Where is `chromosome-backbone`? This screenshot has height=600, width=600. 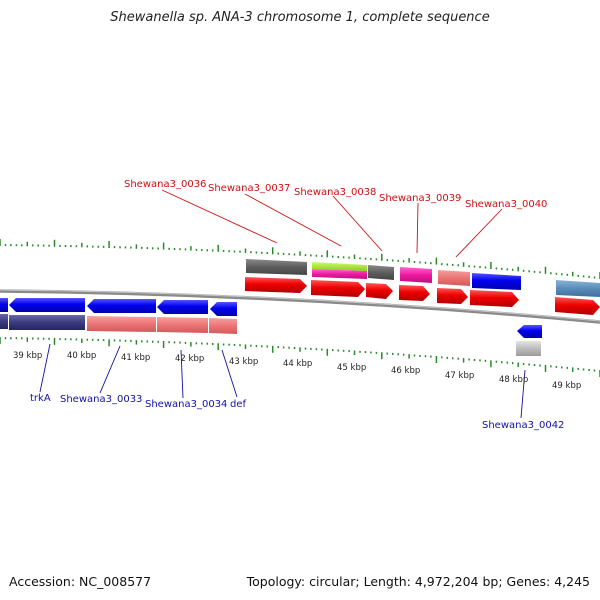 chromosome-backbone is located at coordinates (300, 306).